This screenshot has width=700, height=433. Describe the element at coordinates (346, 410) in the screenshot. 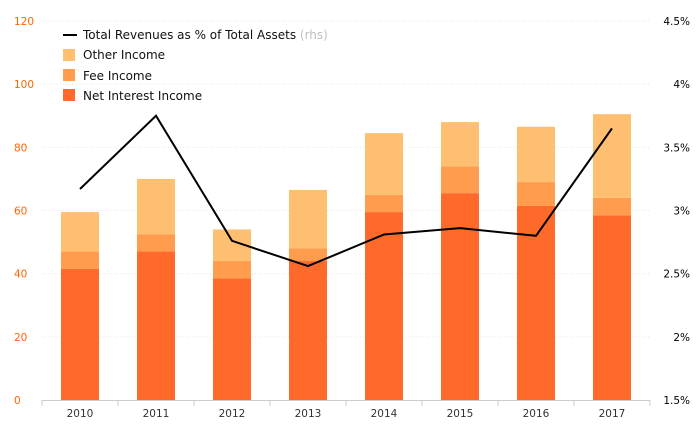

I see `x-axis: 2010 2011 2012 2013 2014 2015 2016 2017` at that location.